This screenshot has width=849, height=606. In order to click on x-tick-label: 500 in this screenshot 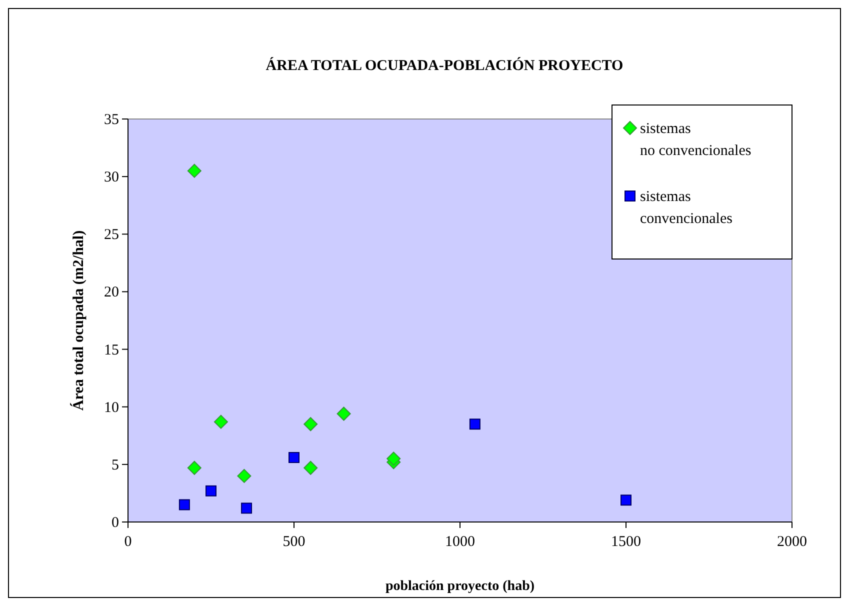, I will do `click(294, 542)`.